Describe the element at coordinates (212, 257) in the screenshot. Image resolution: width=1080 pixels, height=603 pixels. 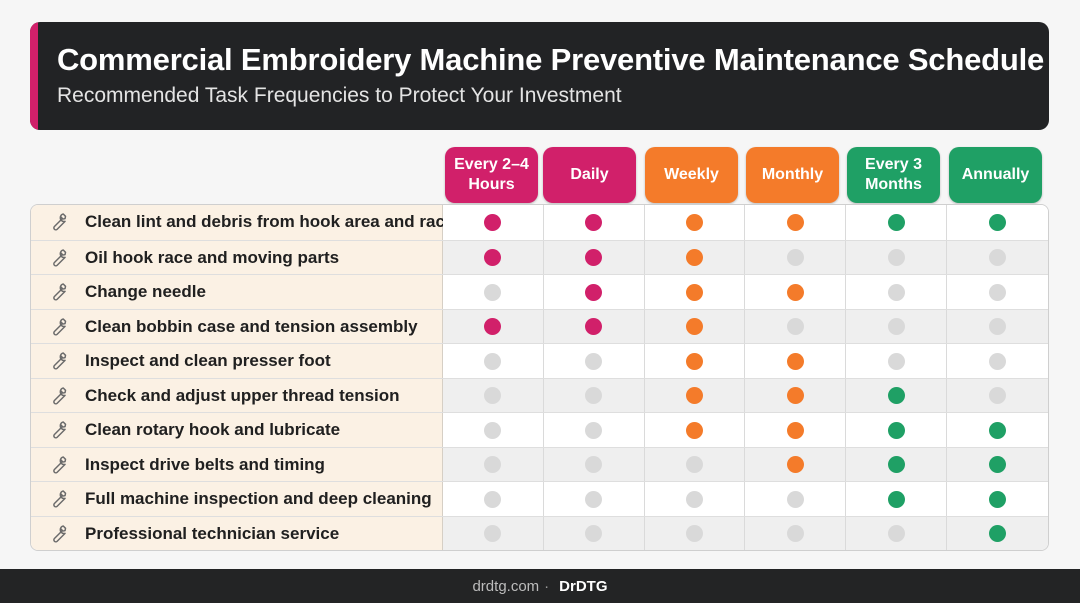
I see `task-label: Oil hook race and moving parts` at that location.